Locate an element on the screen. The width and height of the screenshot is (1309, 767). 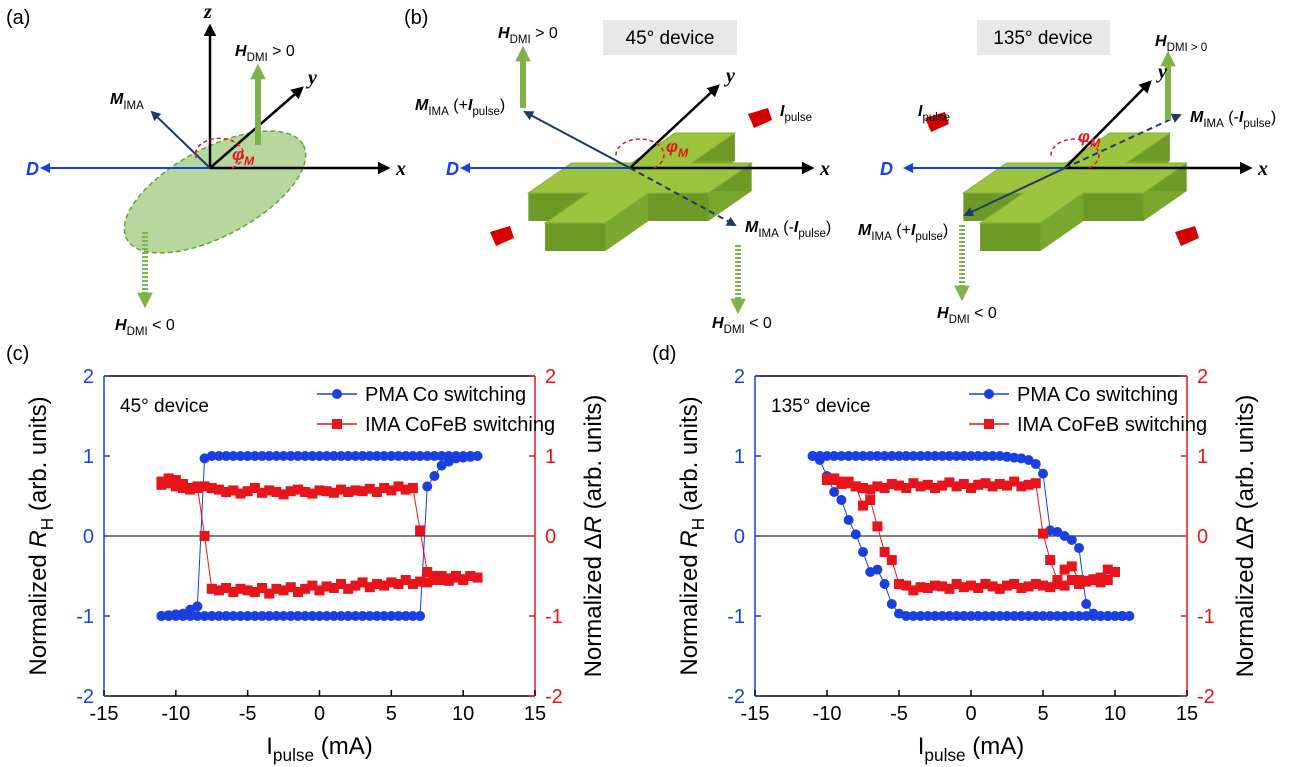
text-part: (mA) is located at coordinates (343, 746).